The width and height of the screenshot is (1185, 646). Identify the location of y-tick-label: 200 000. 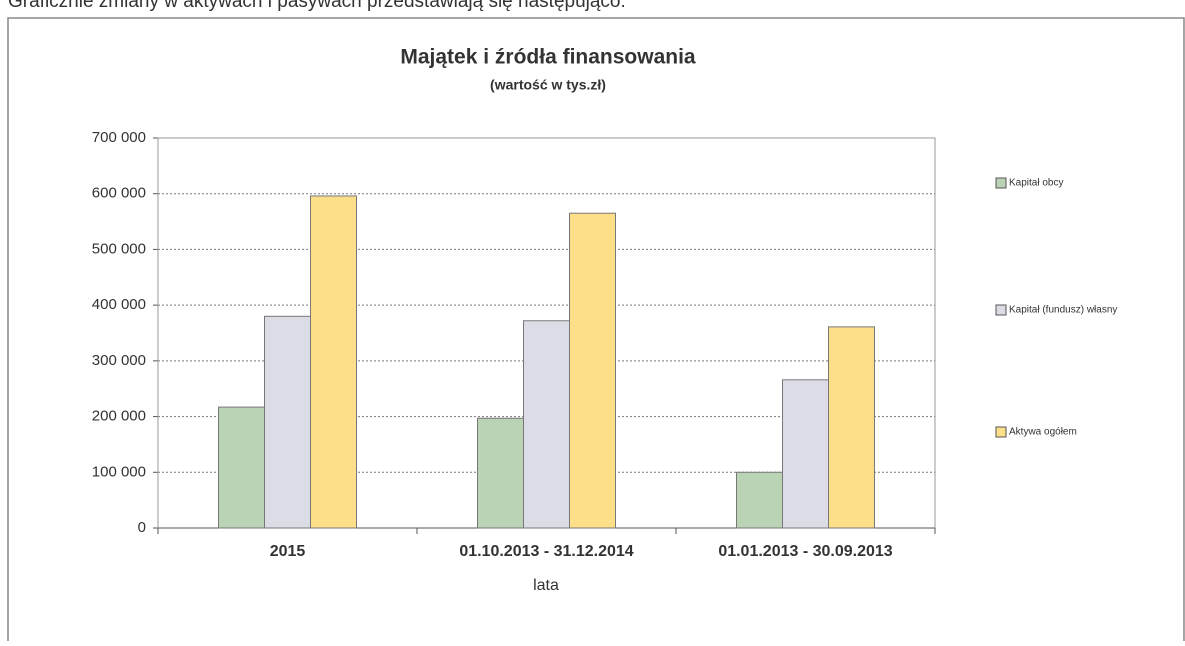
(119, 416).